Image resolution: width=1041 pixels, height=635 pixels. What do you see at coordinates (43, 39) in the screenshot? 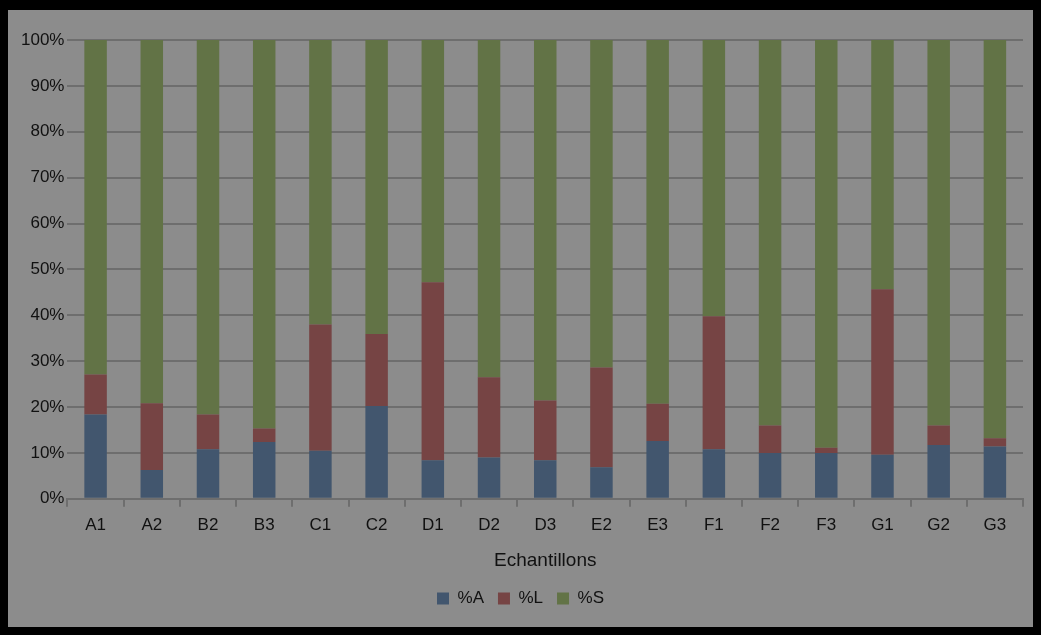
I see `y-tick-label: 100%` at bounding box center [43, 39].